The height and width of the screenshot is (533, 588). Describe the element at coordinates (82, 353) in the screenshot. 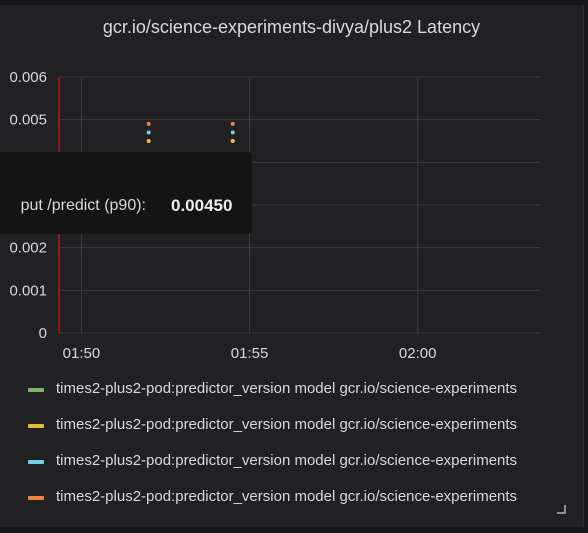

I see `x-tick-label: 01:50` at that location.